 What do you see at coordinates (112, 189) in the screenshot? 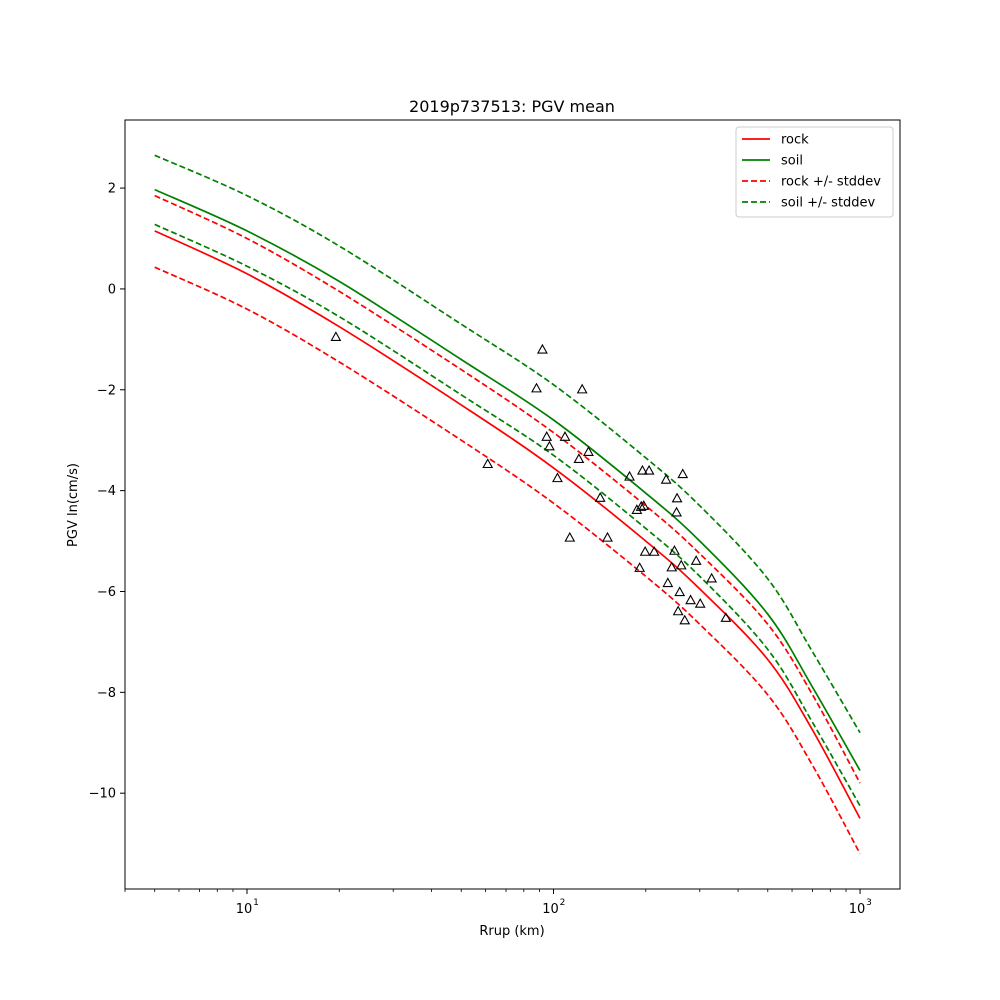
I see `y-tick-label: 2` at bounding box center [112, 189].